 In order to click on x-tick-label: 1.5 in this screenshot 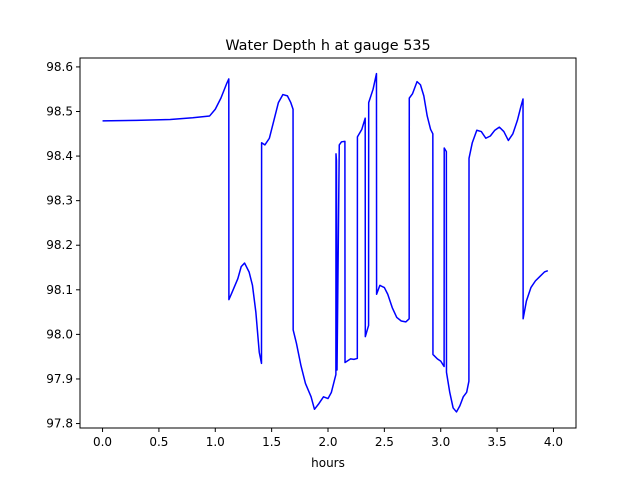, I will do `click(271, 442)`.